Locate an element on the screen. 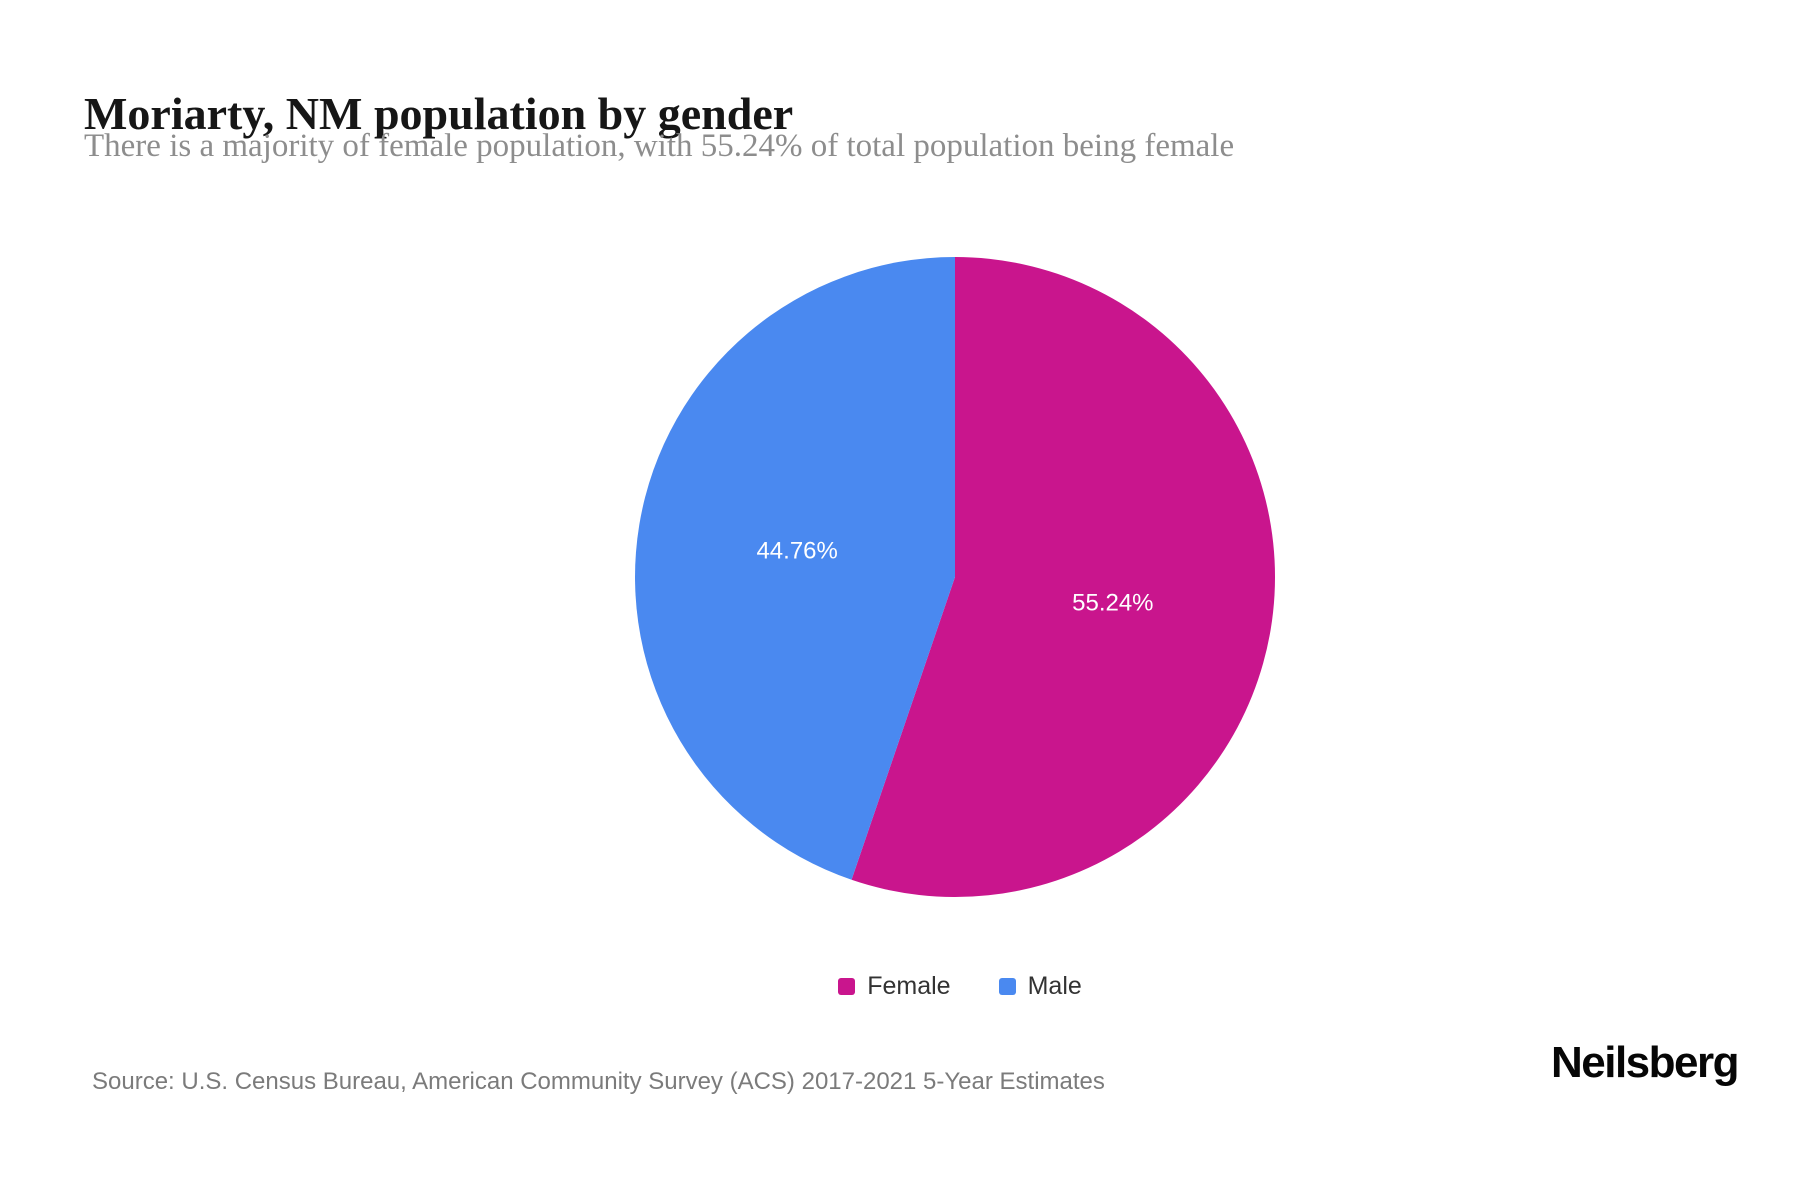 The image size is (1800, 1200). legend-swatch-male is located at coordinates (1007, 986).